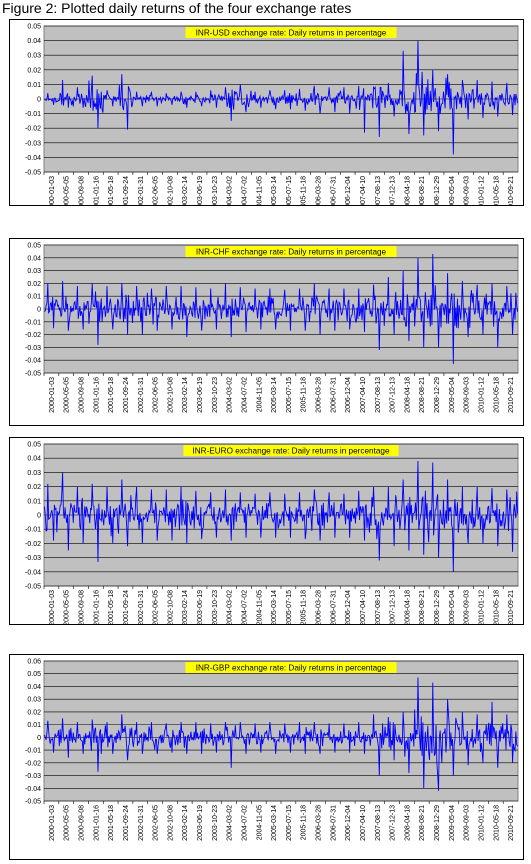 This screenshot has height=864, width=531. What do you see at coordinates (215, 607) in the screenshot?
I see `x-tick-label: 2003-10-23` at bounding box center [215, 607].